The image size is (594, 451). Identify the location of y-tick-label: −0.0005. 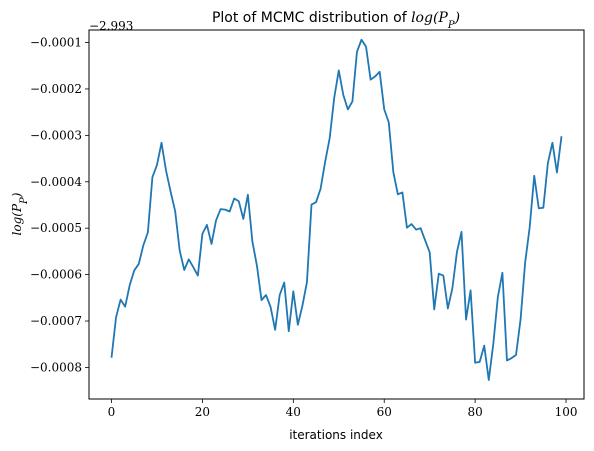
(56, 228).